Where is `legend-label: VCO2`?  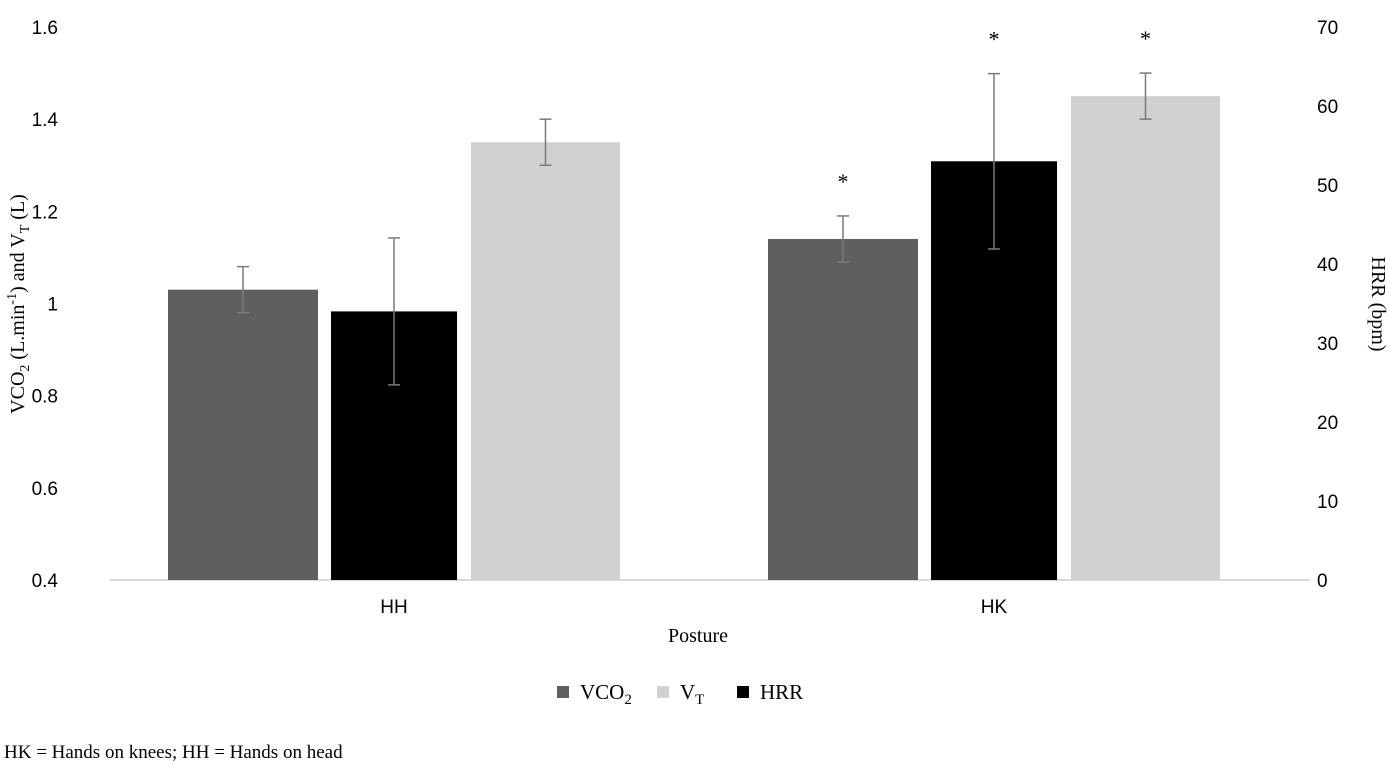
legend-label: VCO2 is located at coordinates (606, 694).